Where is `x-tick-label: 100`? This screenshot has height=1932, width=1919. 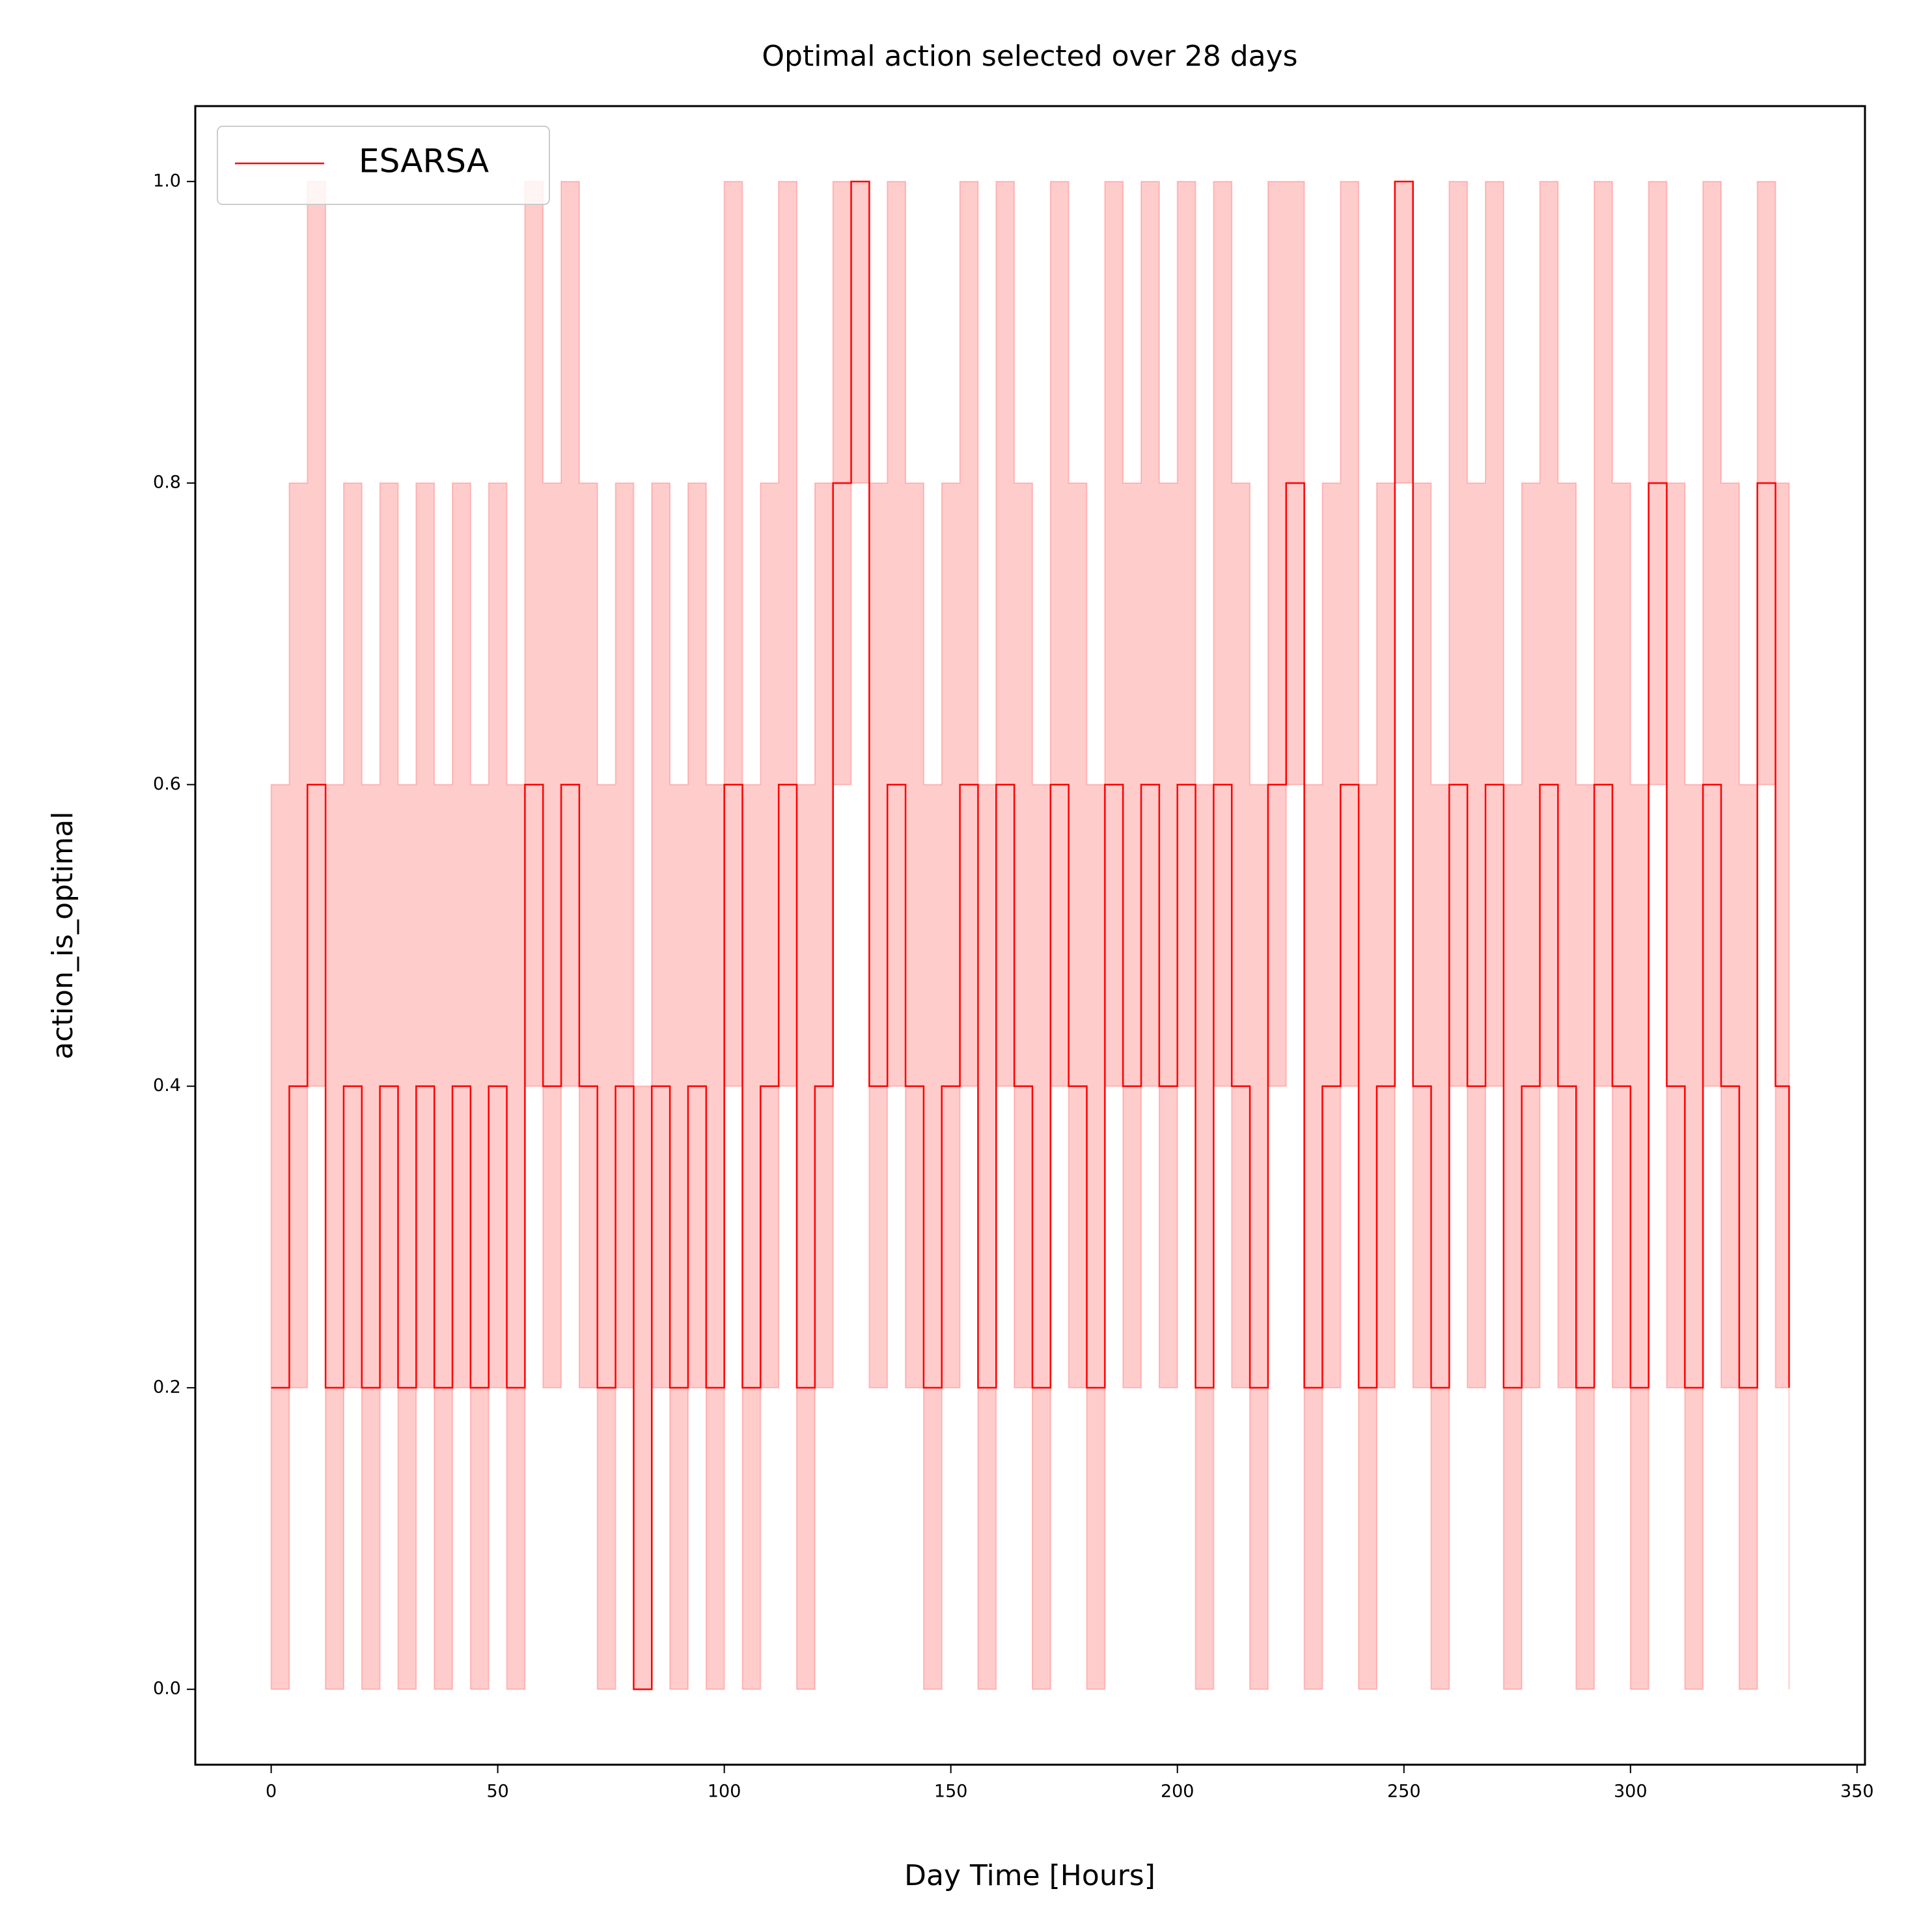 x-tick-label: 100 is located at coordinates (724, 1792).